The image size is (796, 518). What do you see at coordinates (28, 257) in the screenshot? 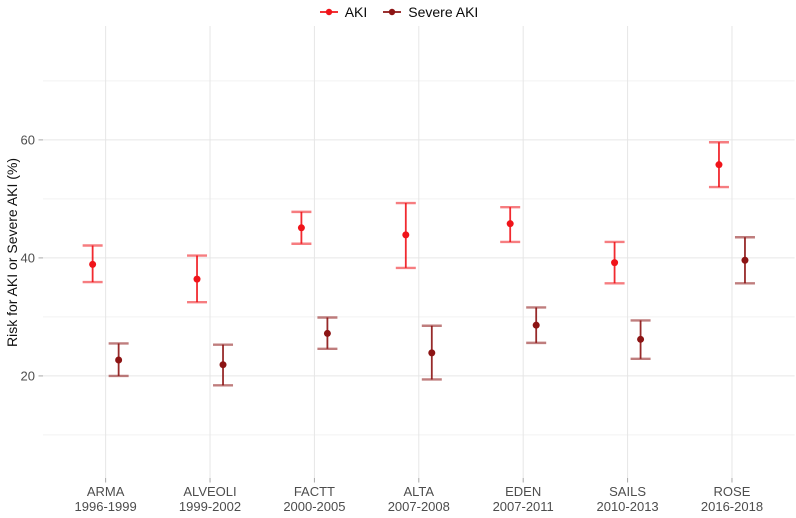
I see `y-tick-label: 40` at bounding box center [28, 257].